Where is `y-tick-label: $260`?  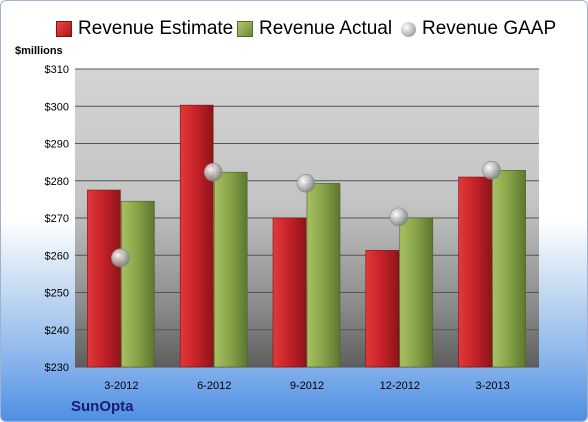
y-tick-label: $260 is located at coordinates (57, 256).